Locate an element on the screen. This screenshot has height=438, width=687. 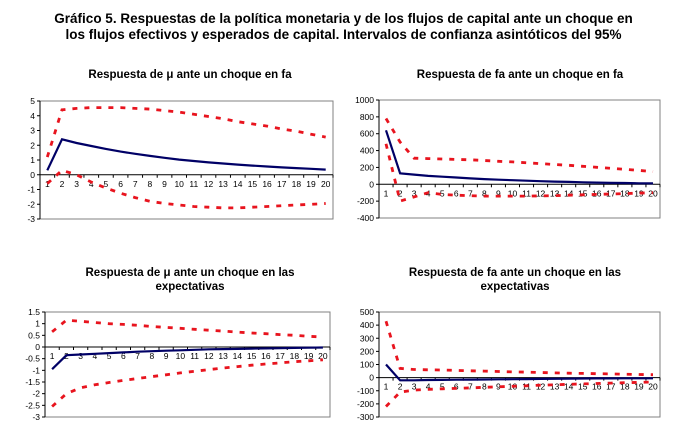
y-tick-label: 800 is located at coordinates (367, 117).